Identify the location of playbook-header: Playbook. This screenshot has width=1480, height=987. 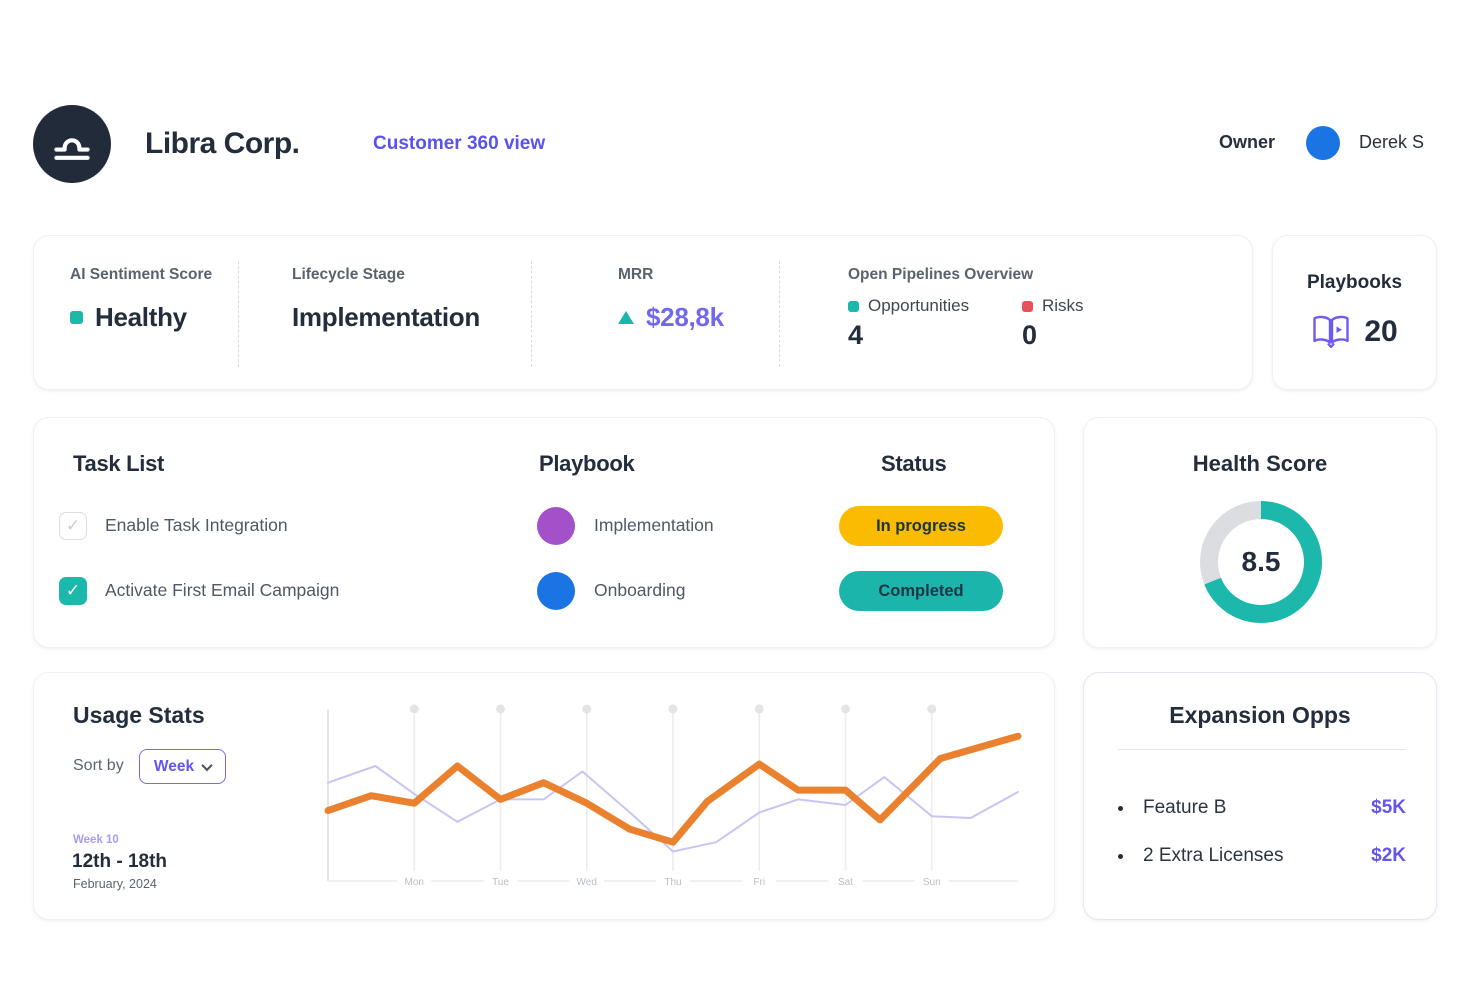
(587, 463).